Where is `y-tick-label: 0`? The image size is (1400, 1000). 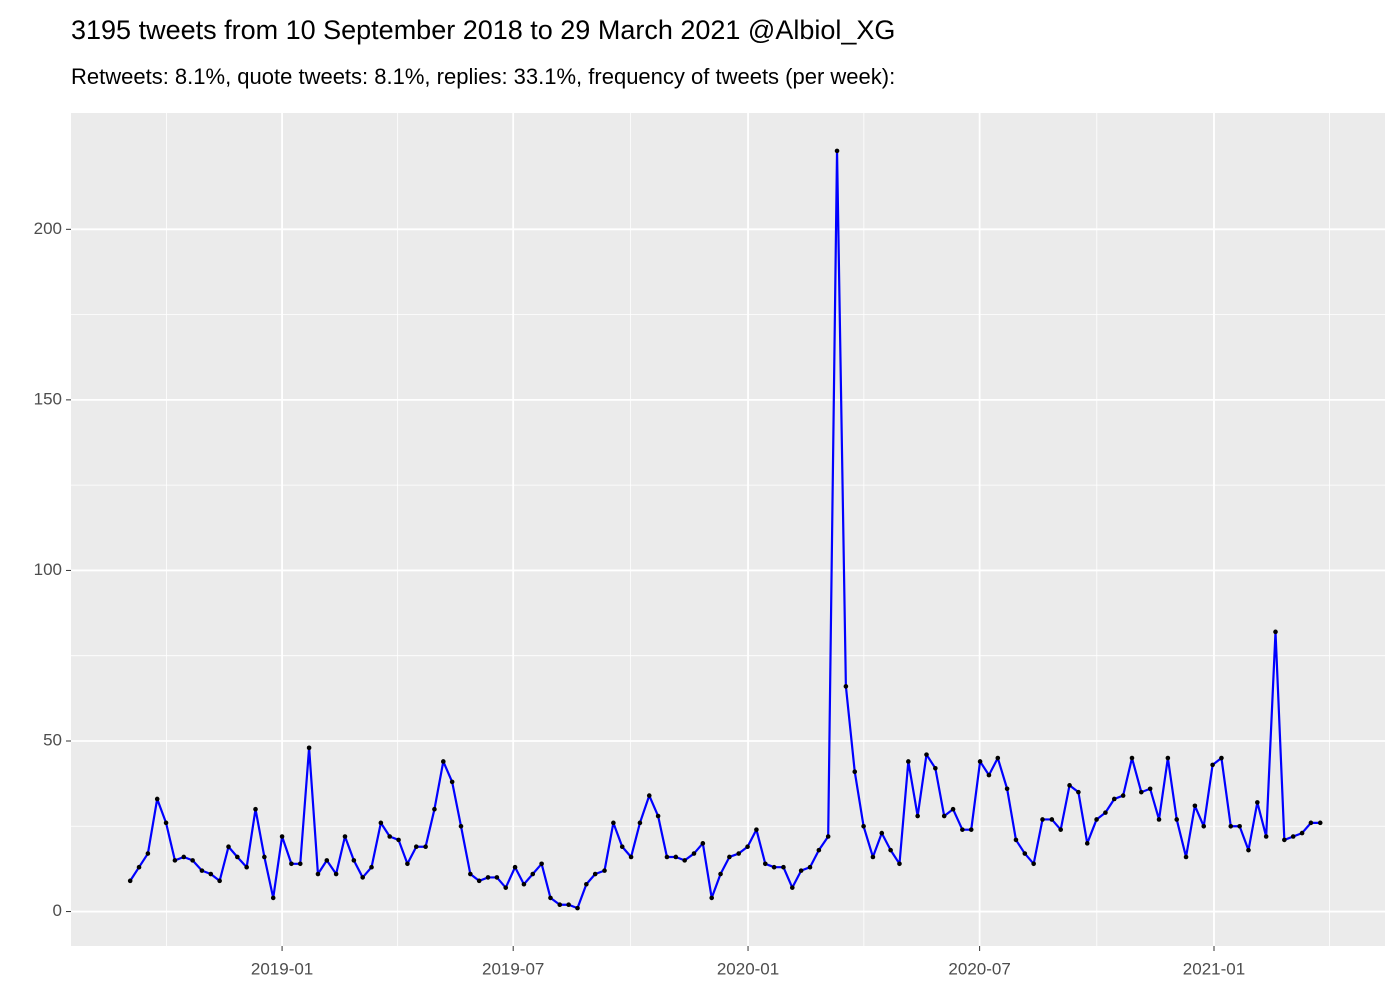
y-tick-label: 0 is located at coordinates (57, 910).